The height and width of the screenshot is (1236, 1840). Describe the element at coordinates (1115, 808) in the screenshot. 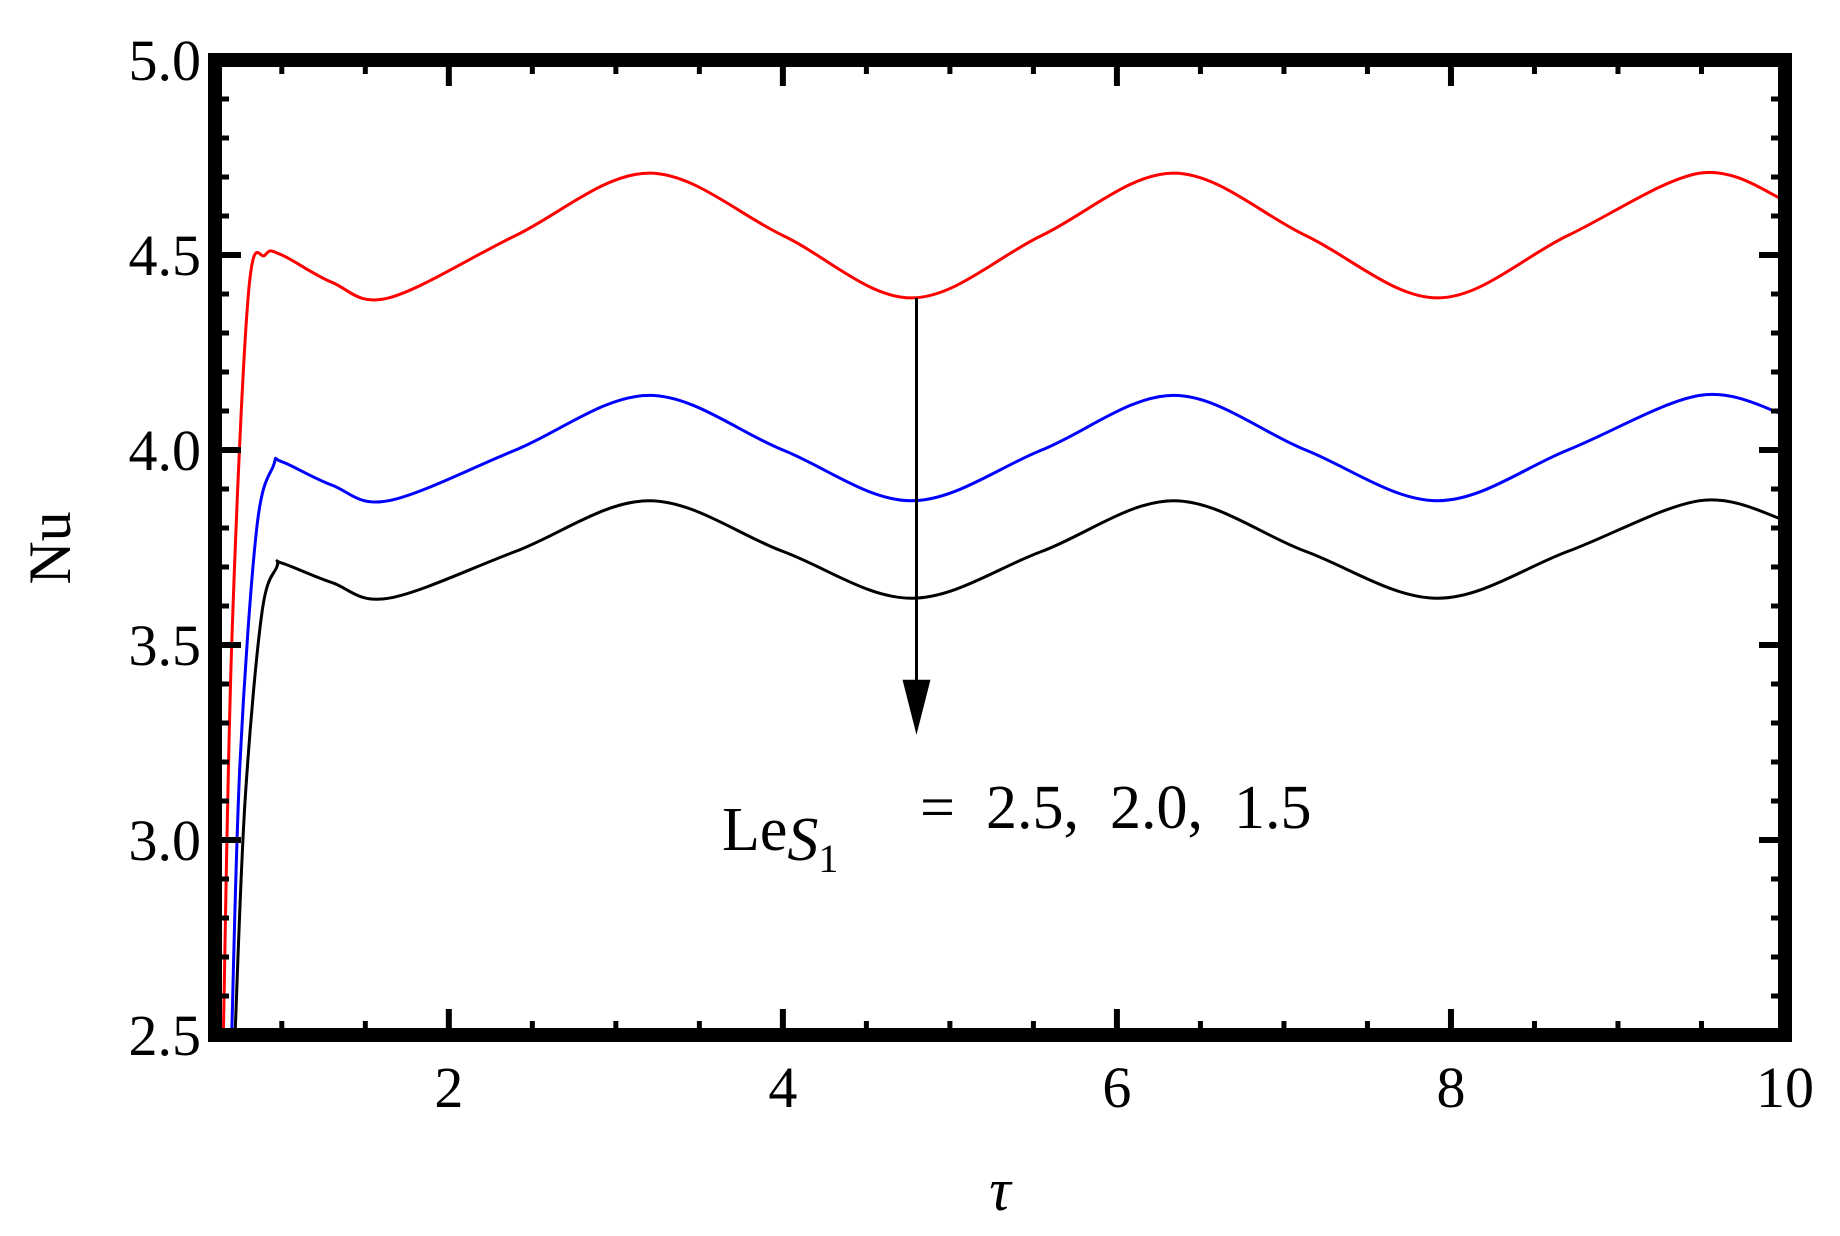

I see `annotation-values: = 2.5, 2.0, 1.5` at that location.